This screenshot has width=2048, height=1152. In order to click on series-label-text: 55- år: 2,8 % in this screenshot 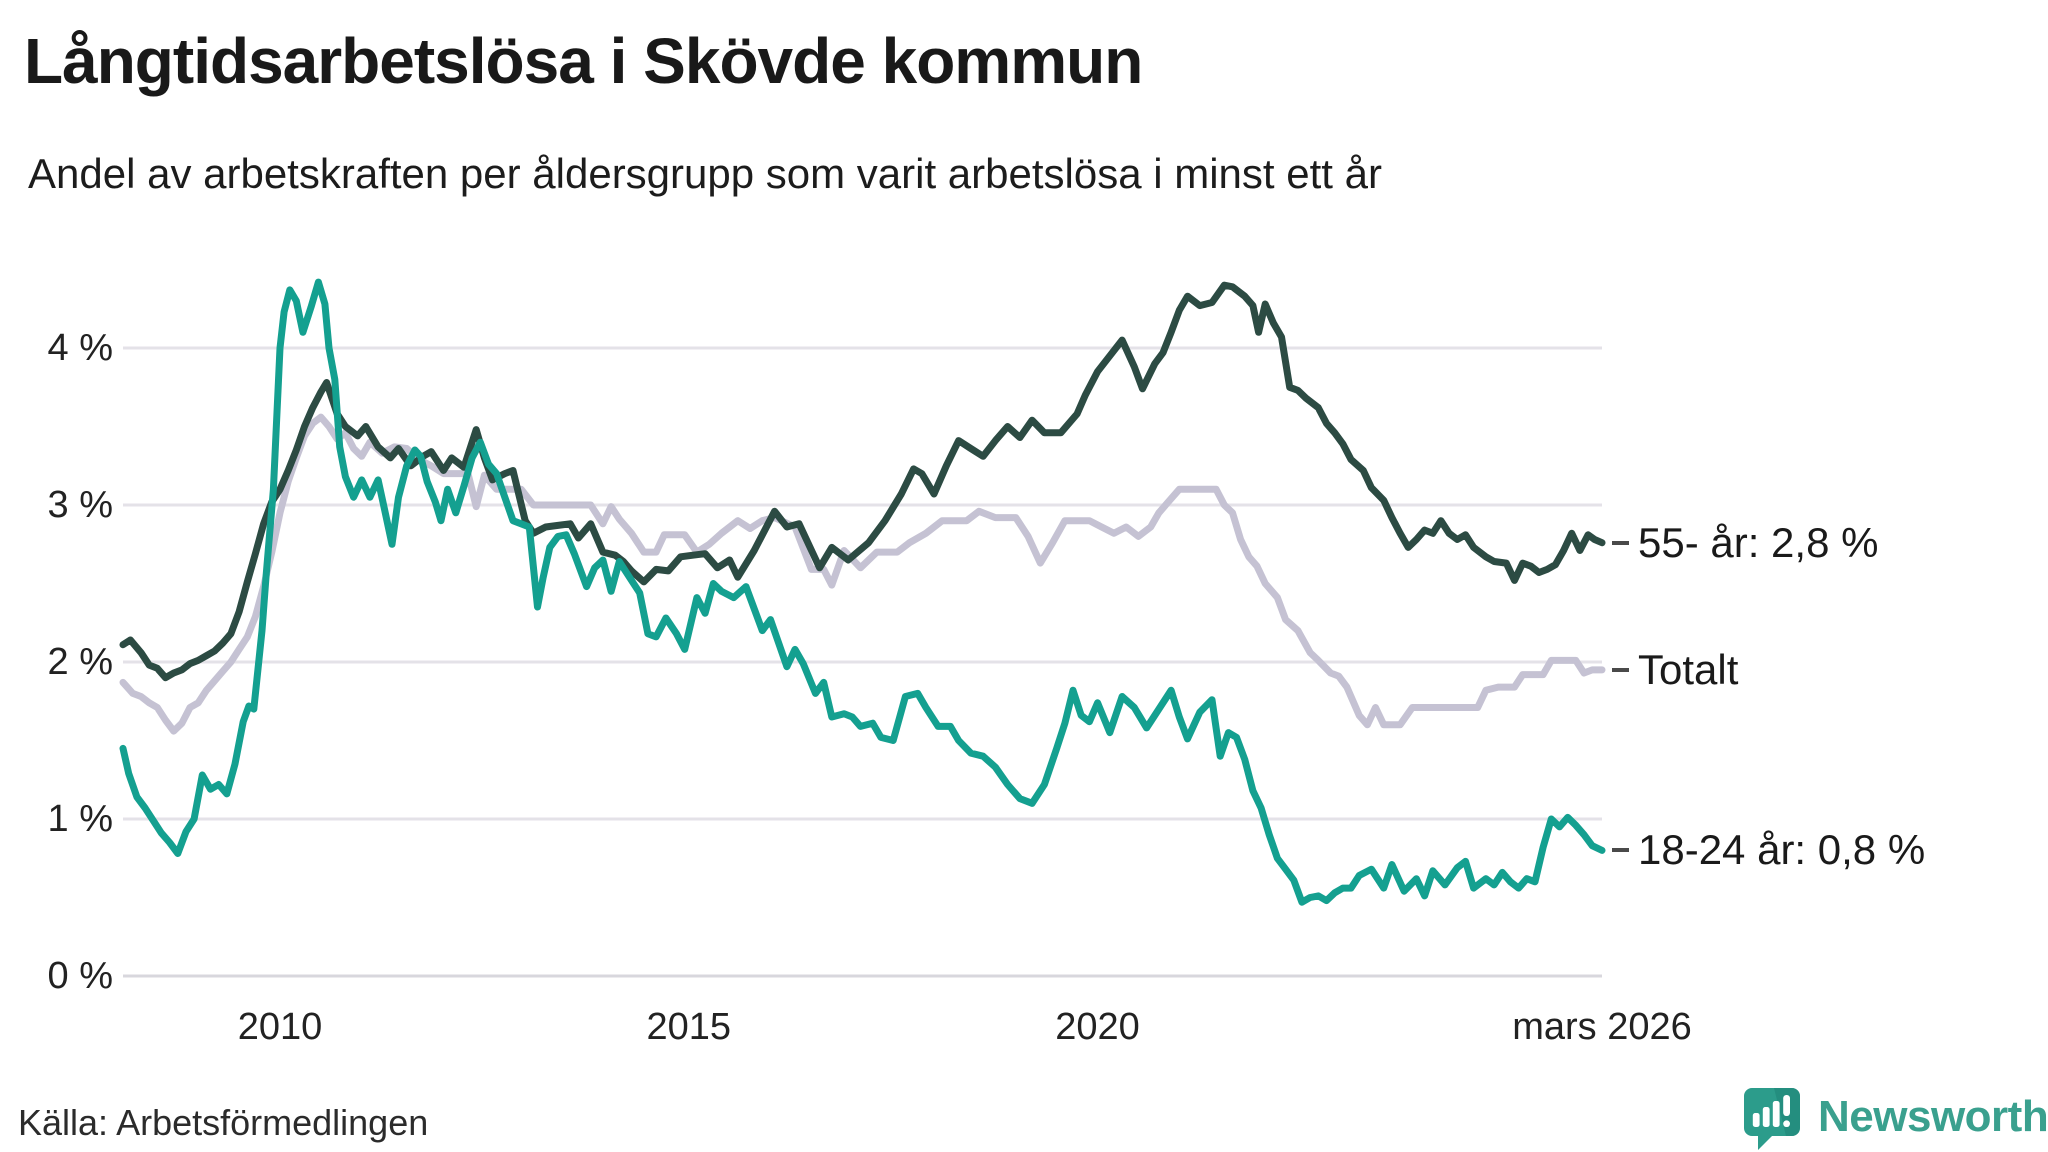, I will do `click(1758, 542)`.